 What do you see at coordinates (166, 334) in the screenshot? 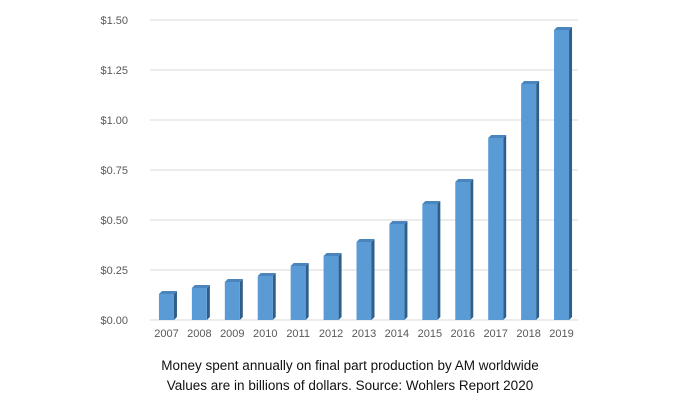
I see `x-tick-label: 2007` at bounding box center [166, 334].